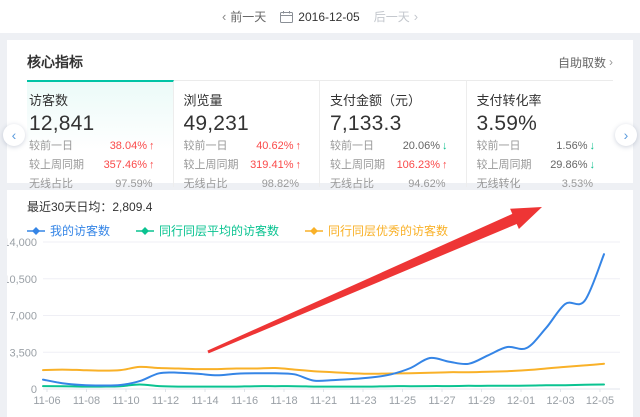 This screenshot has width=640, height=417. Describe the element at coordinates (507, 123) in the screenshot. I see `metric-value: 3.59%` at that location.